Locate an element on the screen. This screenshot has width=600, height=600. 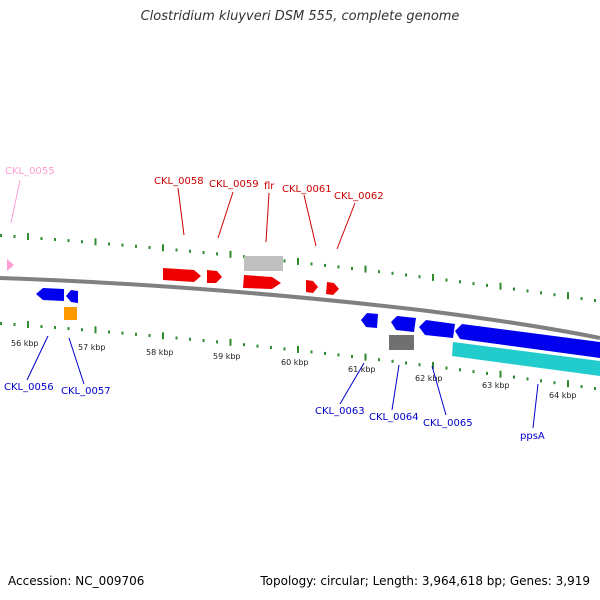
genome-backbone is located at coordinates (300, 308).